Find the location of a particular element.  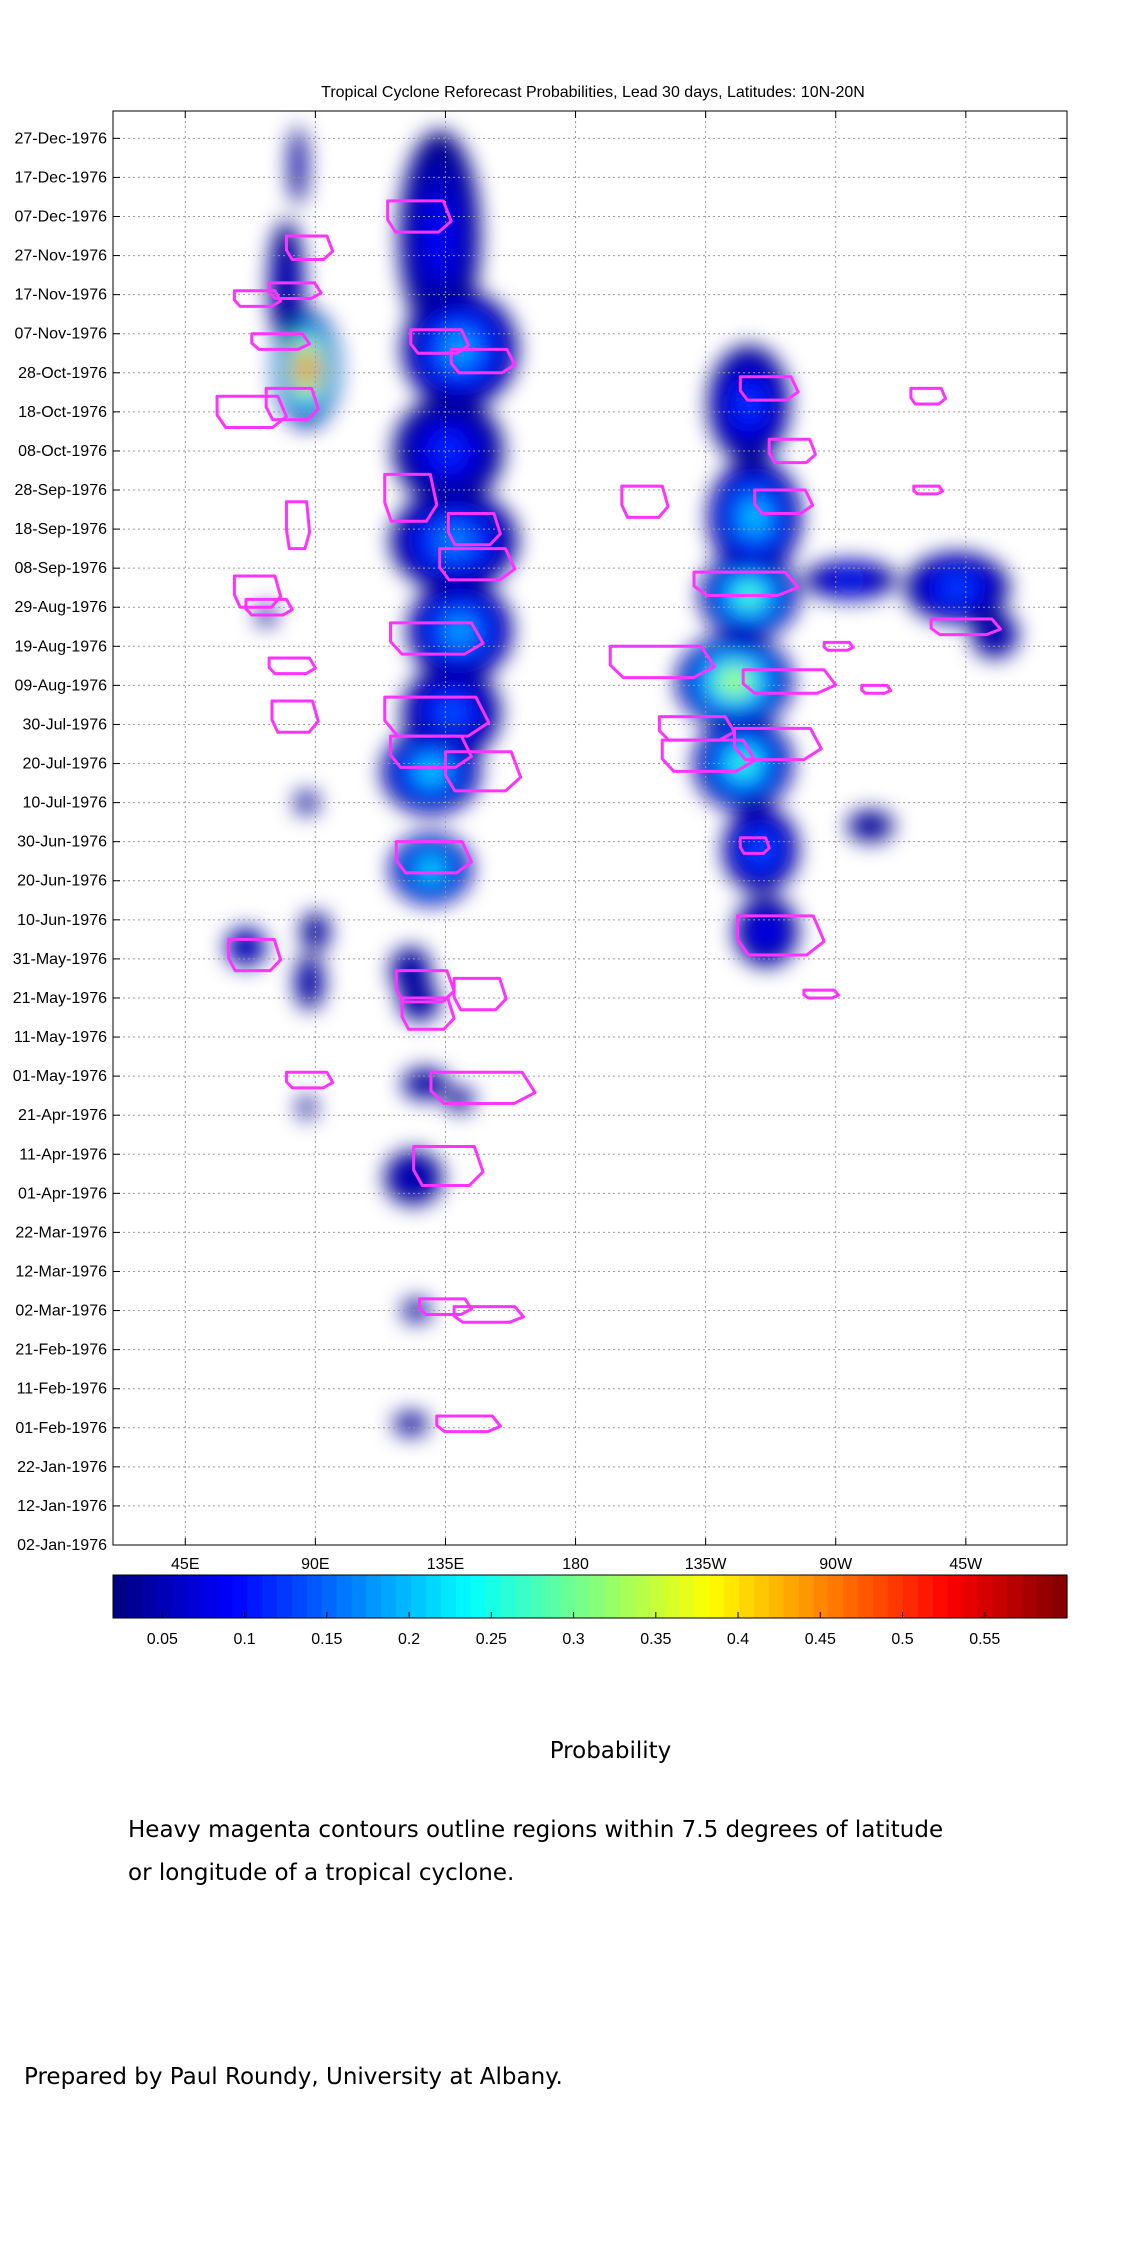

y-tick-label: 20-Jul-1976 is located at coordinates (65, 764).